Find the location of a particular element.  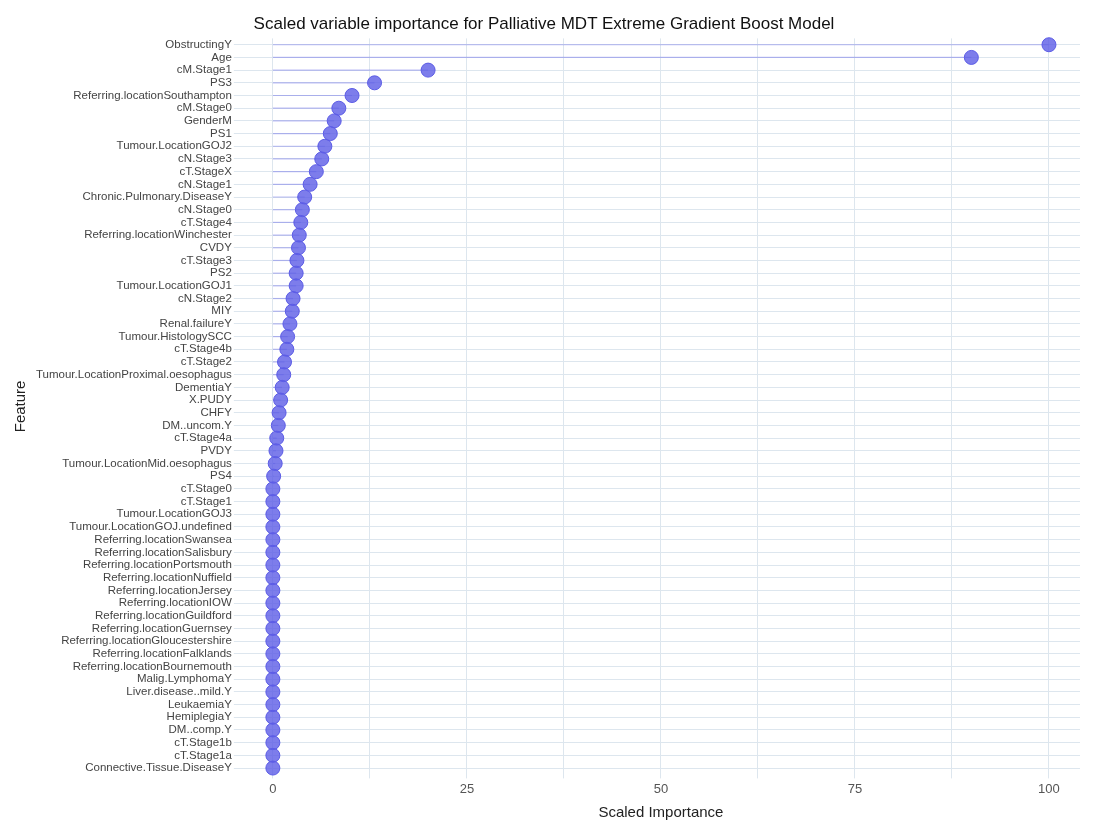

x-tick-label: 50 is located at coordinates (661, 788).